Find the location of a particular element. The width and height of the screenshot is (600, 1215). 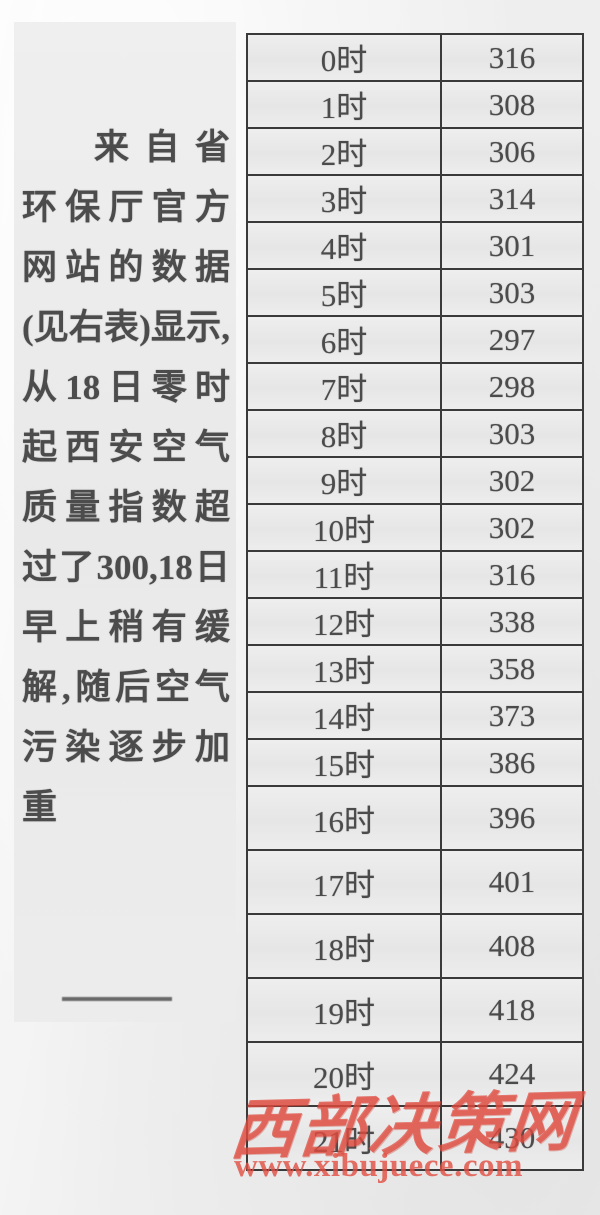

table-row: 1时 308 is located at coordinates (415, 104).